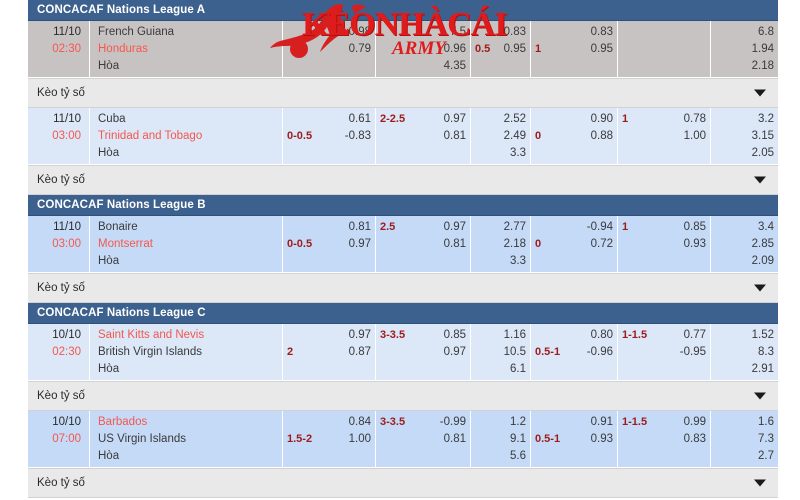 The width and height of the screenshot is (800, 500). Describe the element at coordinates (574, 352) in the screenshot. I see `handicap-cell-2: 0.80 0.5-1 -0.96` at that location.